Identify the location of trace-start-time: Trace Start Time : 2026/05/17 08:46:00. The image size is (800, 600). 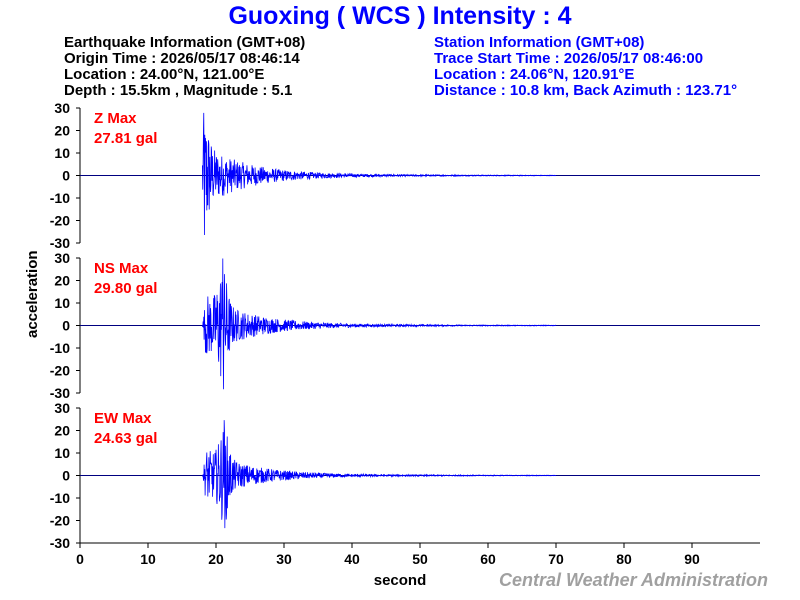
(569, 58).